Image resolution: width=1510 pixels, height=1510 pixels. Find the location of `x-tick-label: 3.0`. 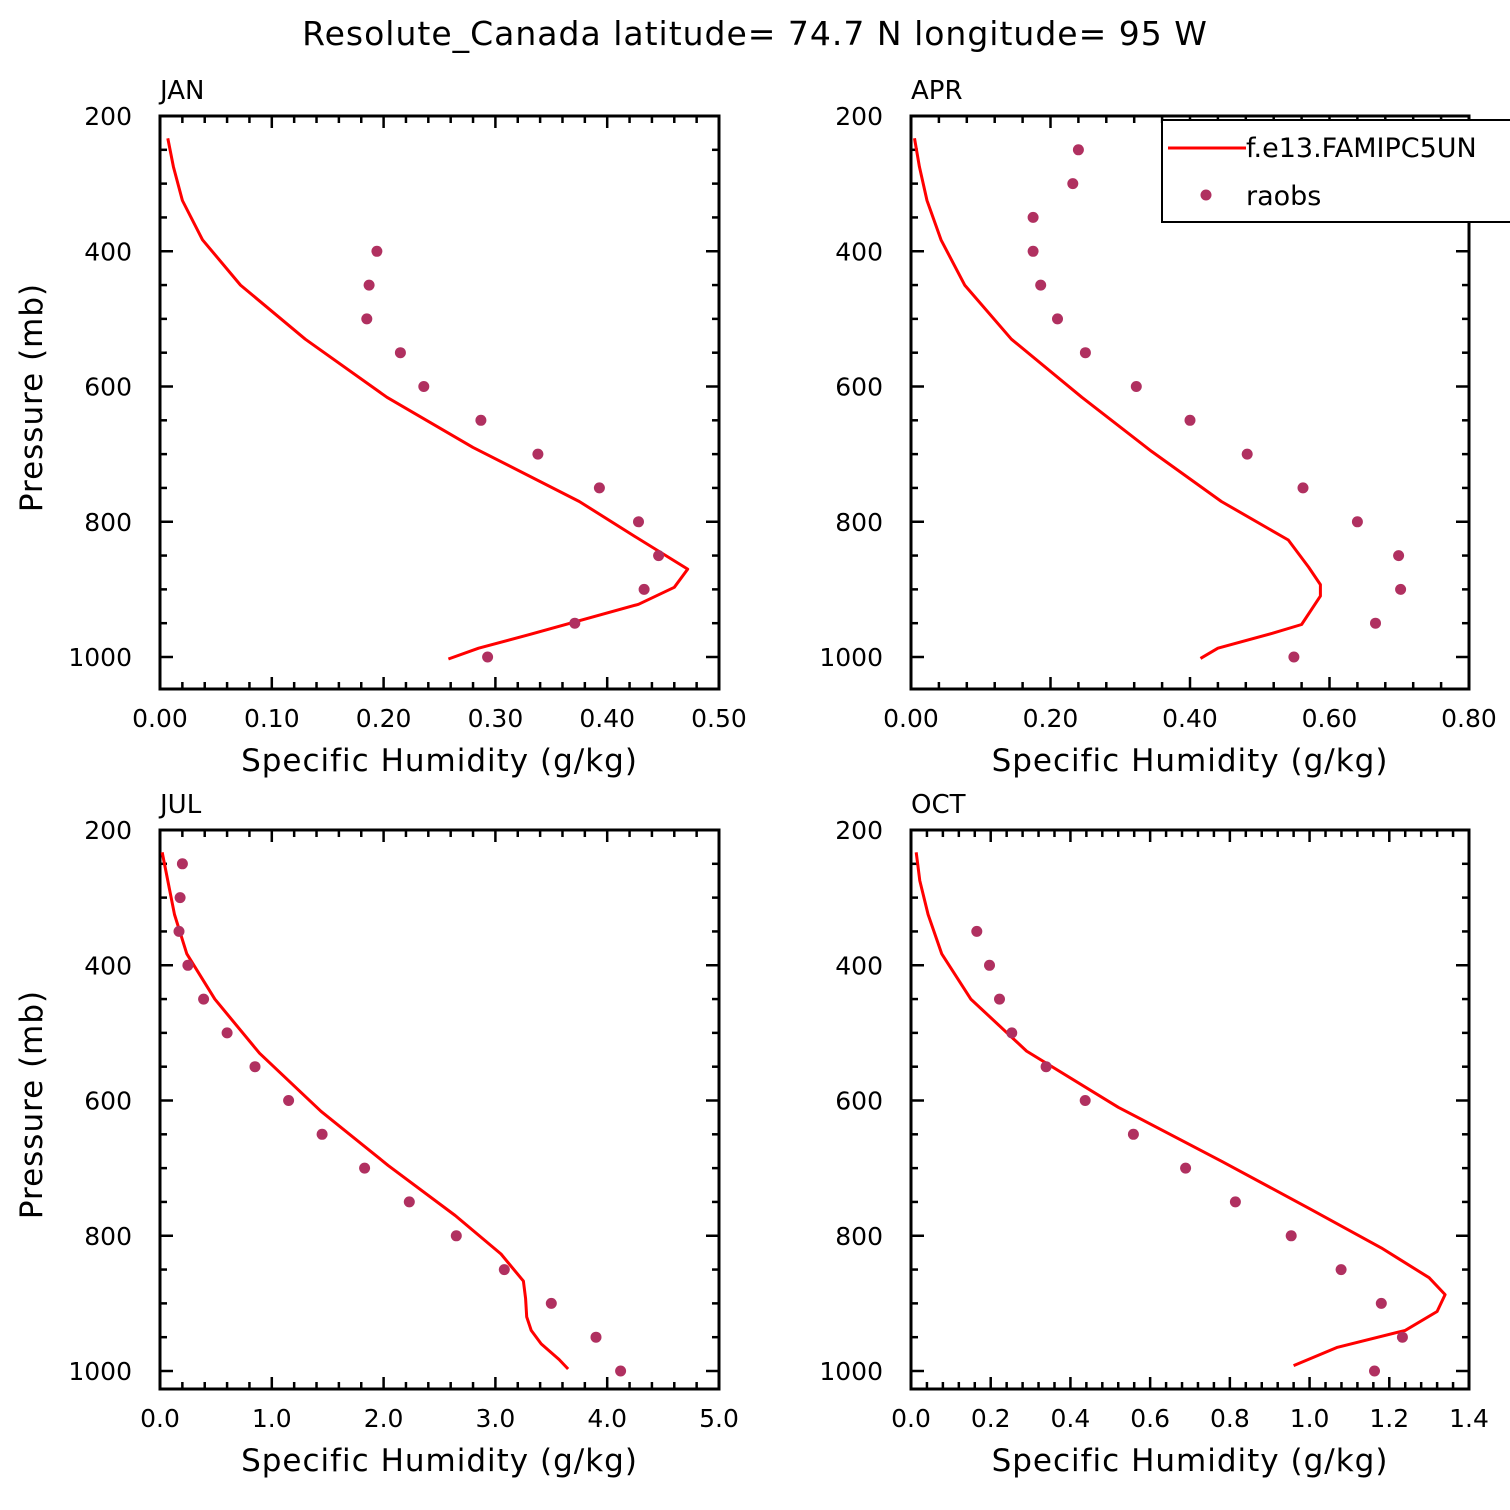

x-tick-label: 3.0 is located at coordinates (496, 1418).